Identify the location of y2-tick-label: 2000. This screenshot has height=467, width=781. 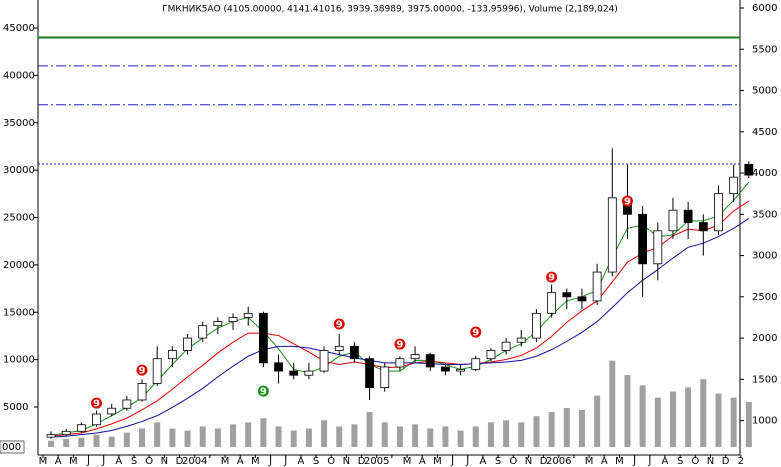
(764, 338).